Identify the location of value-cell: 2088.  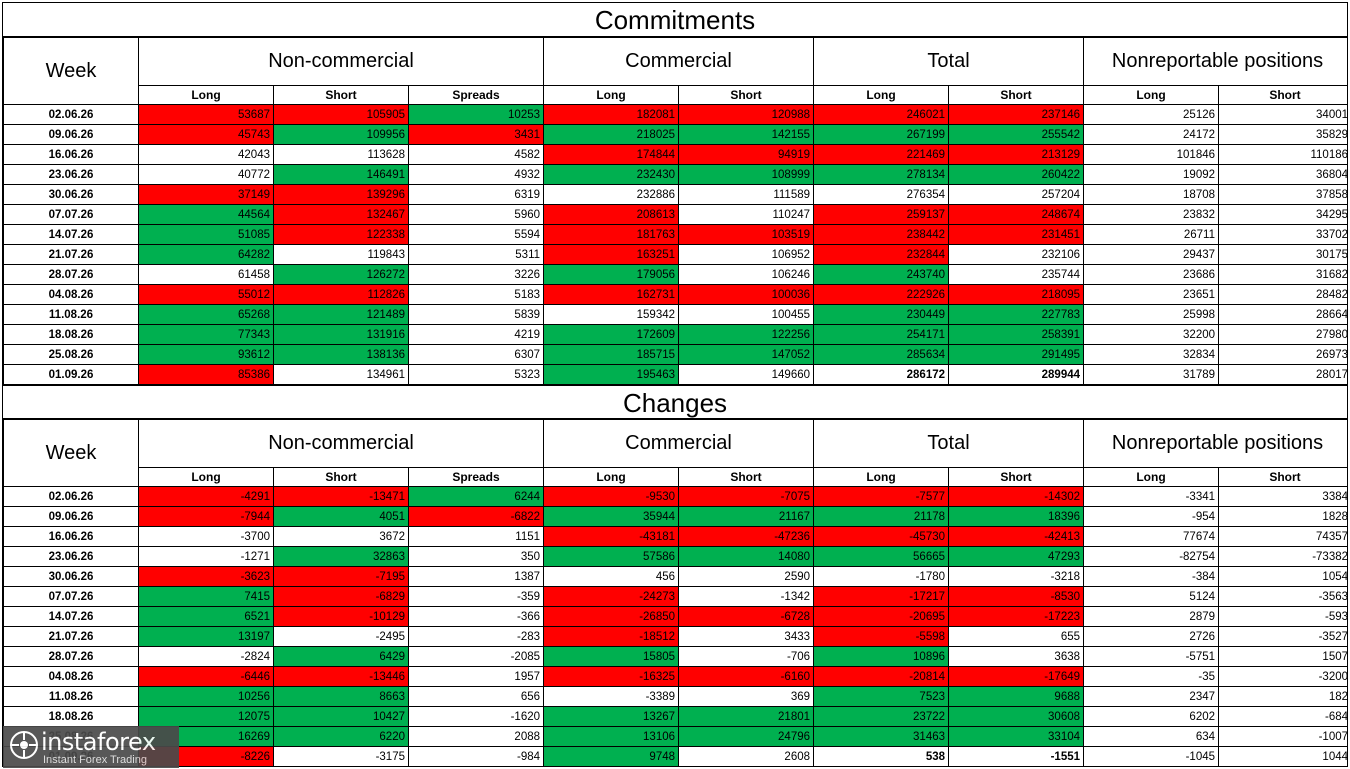
(476, 736).